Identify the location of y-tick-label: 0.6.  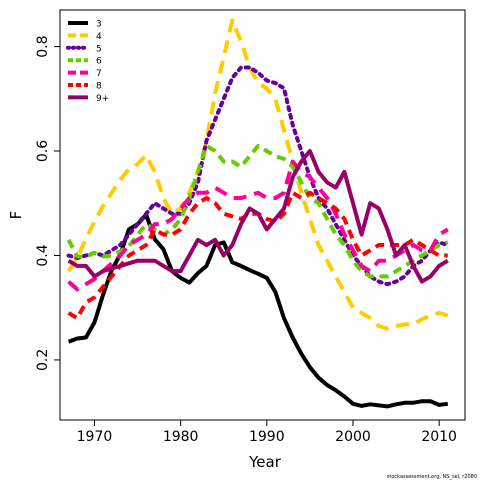
(43, 151).